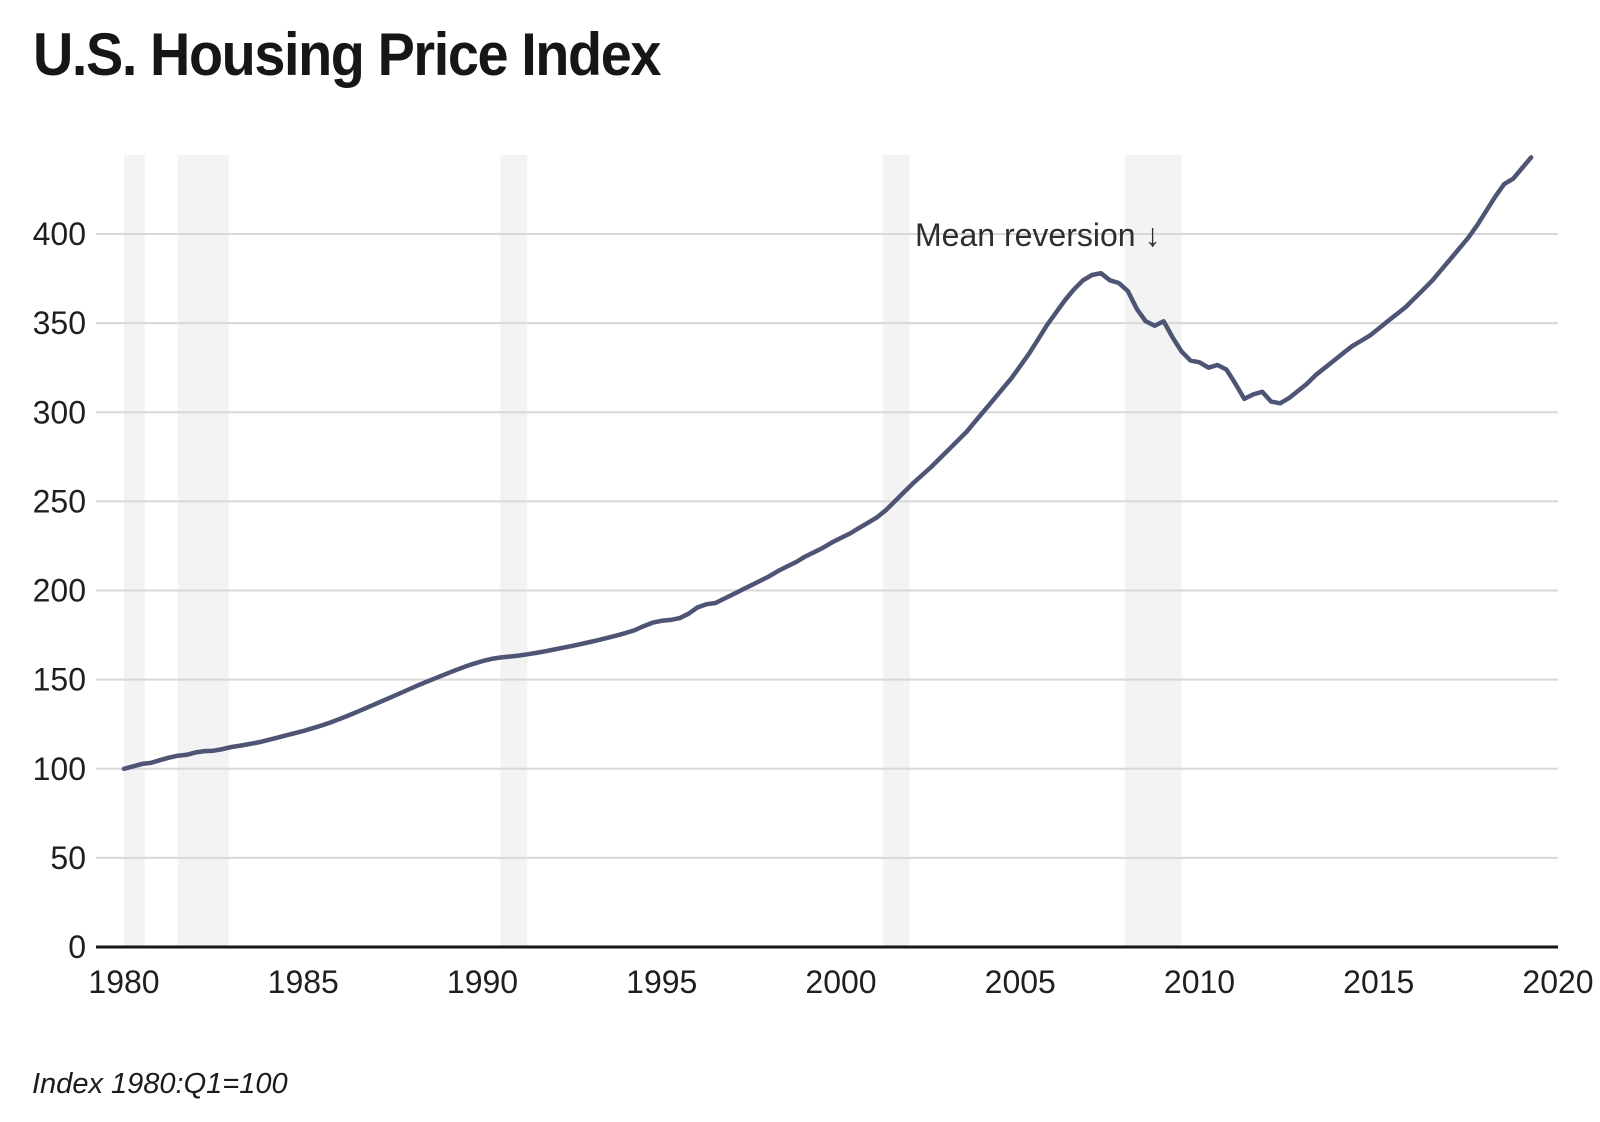  I want to click on x-tick-label-1980: 1980, so click(123, 982).